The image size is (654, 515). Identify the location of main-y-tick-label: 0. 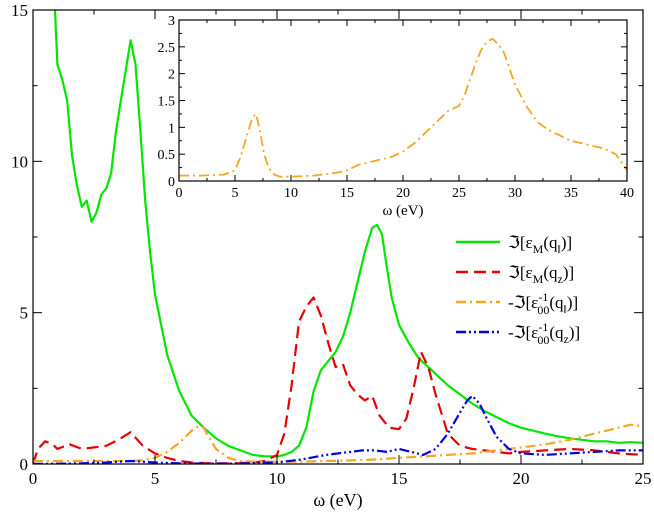
(24, 464).